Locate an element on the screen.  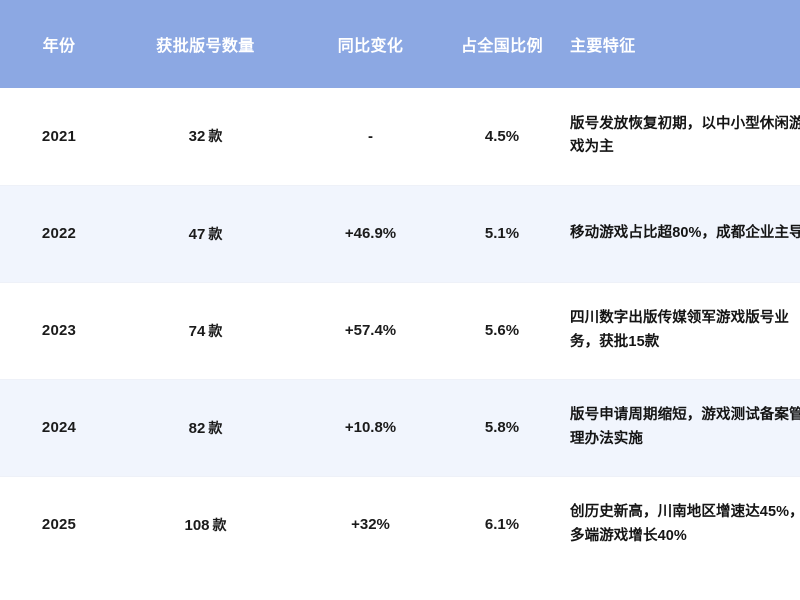
cell-feature: 版号申请周期缩短，游戏测试备案管理办法实施 is located at coordinates (685, 427).